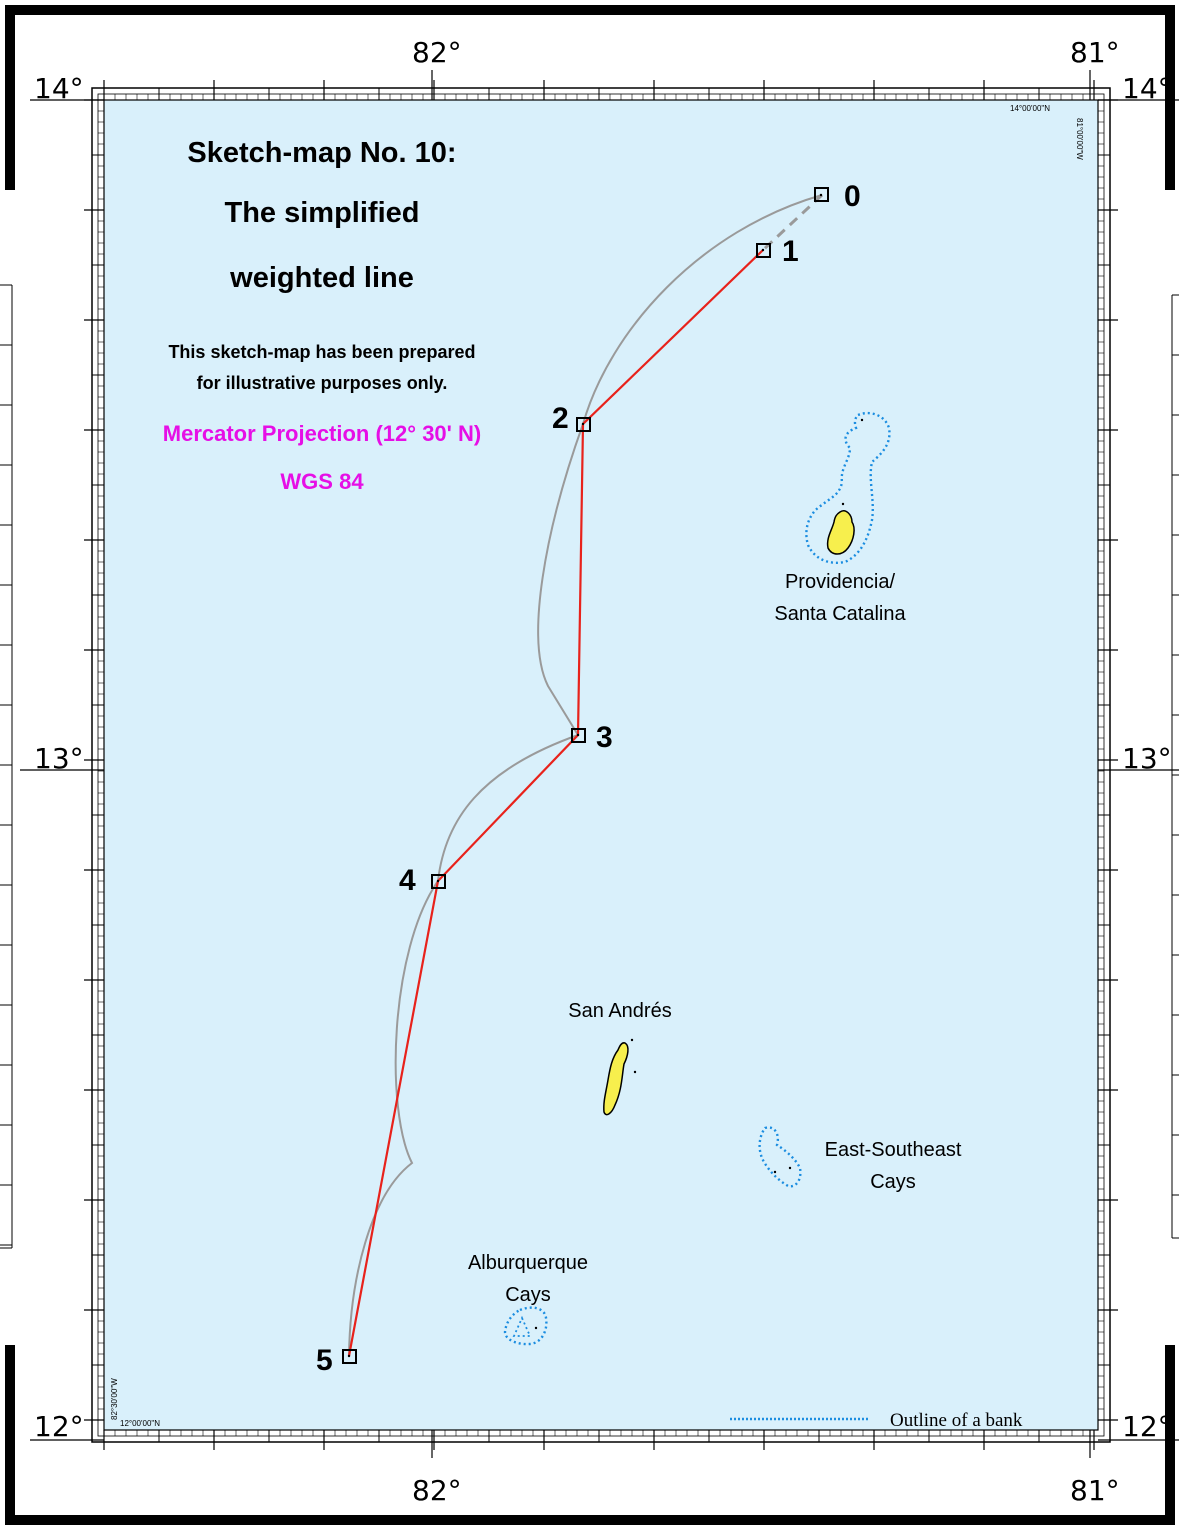 Image resolution: width=1179 pixels, height=1529 pixels. I want to click on corner-label-top-lat: 14°00'00"N, so click(1030, 108).